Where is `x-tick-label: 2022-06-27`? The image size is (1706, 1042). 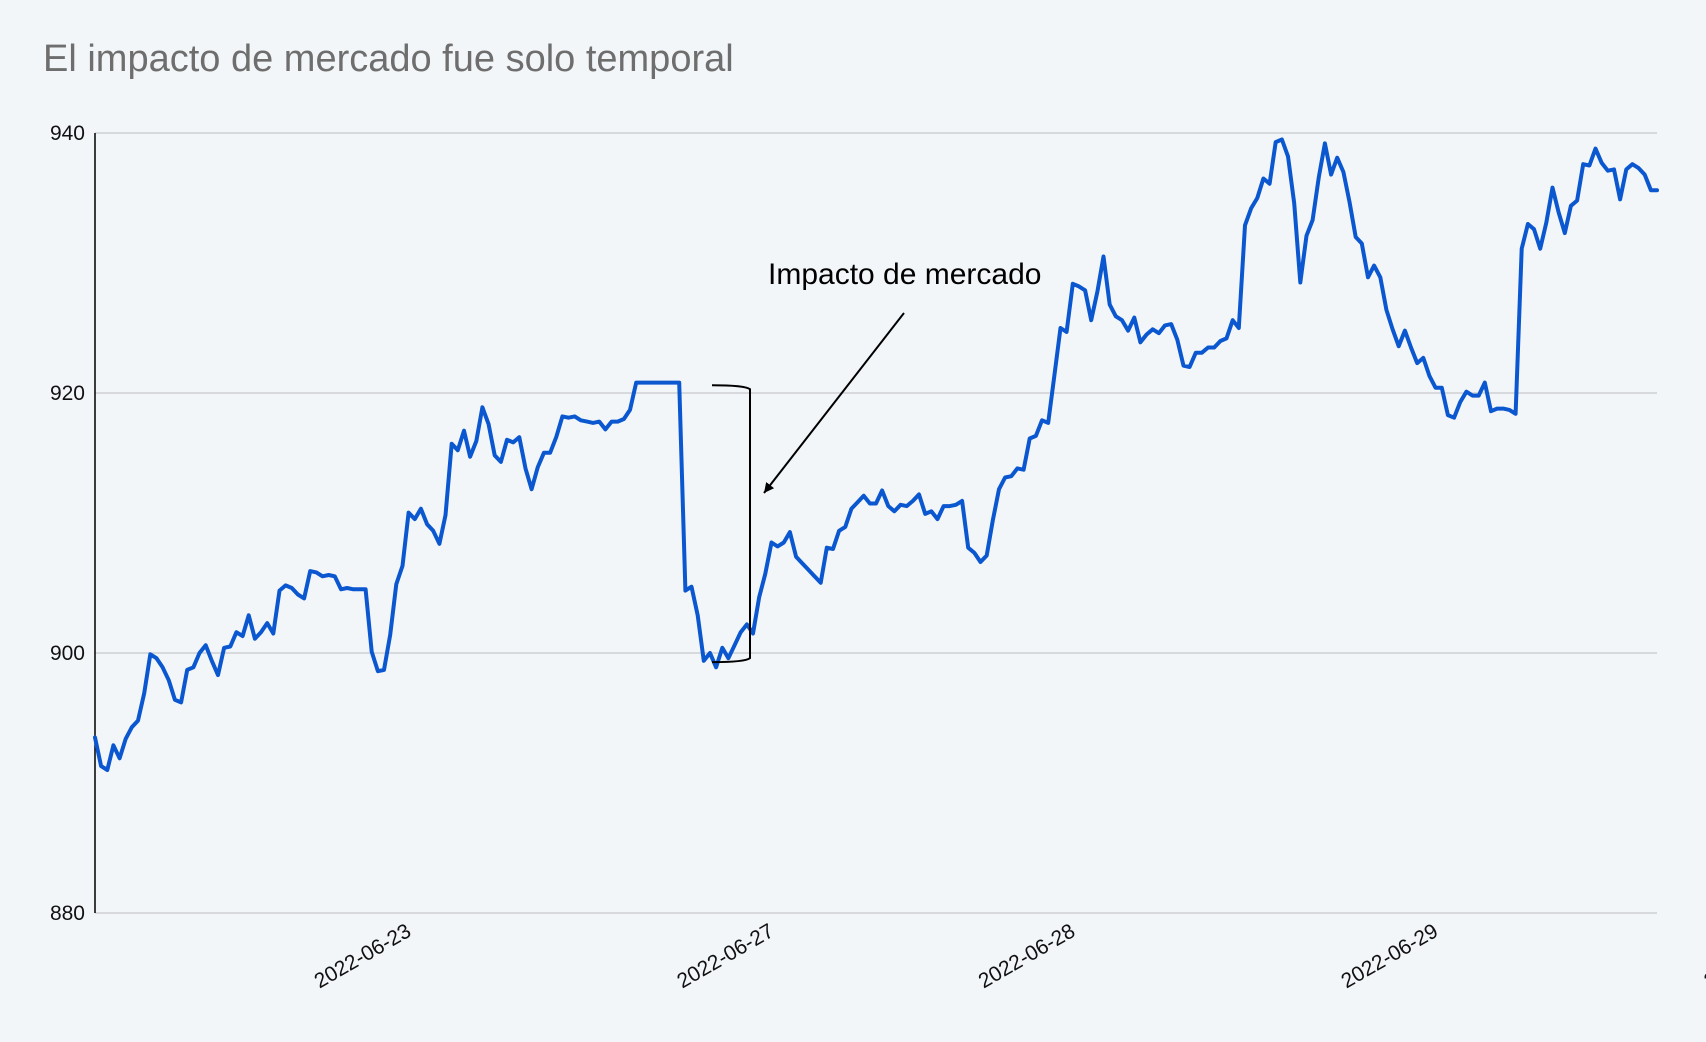
x-tick-label: 2022-06-27 is located at coordinates (725, 956).